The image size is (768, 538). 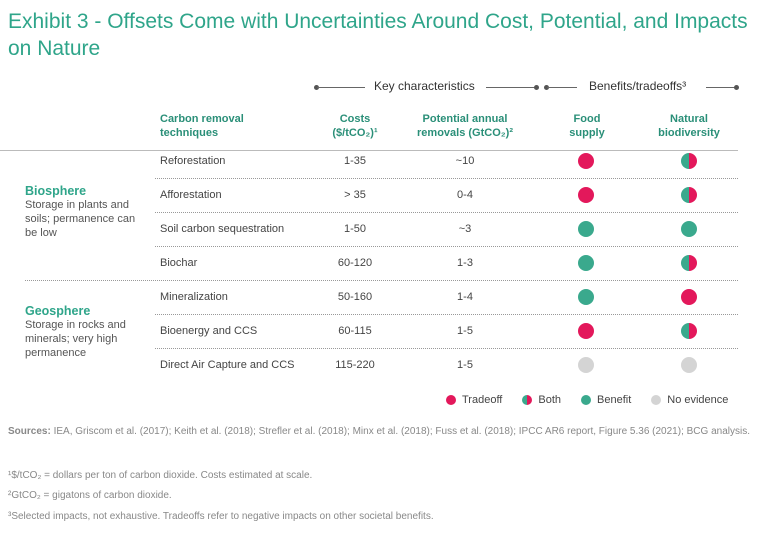 What do you see at coordinates (355, 297) in the screenshot?
I see `costs-cell: 50-160` at bounding box center [355, 297].